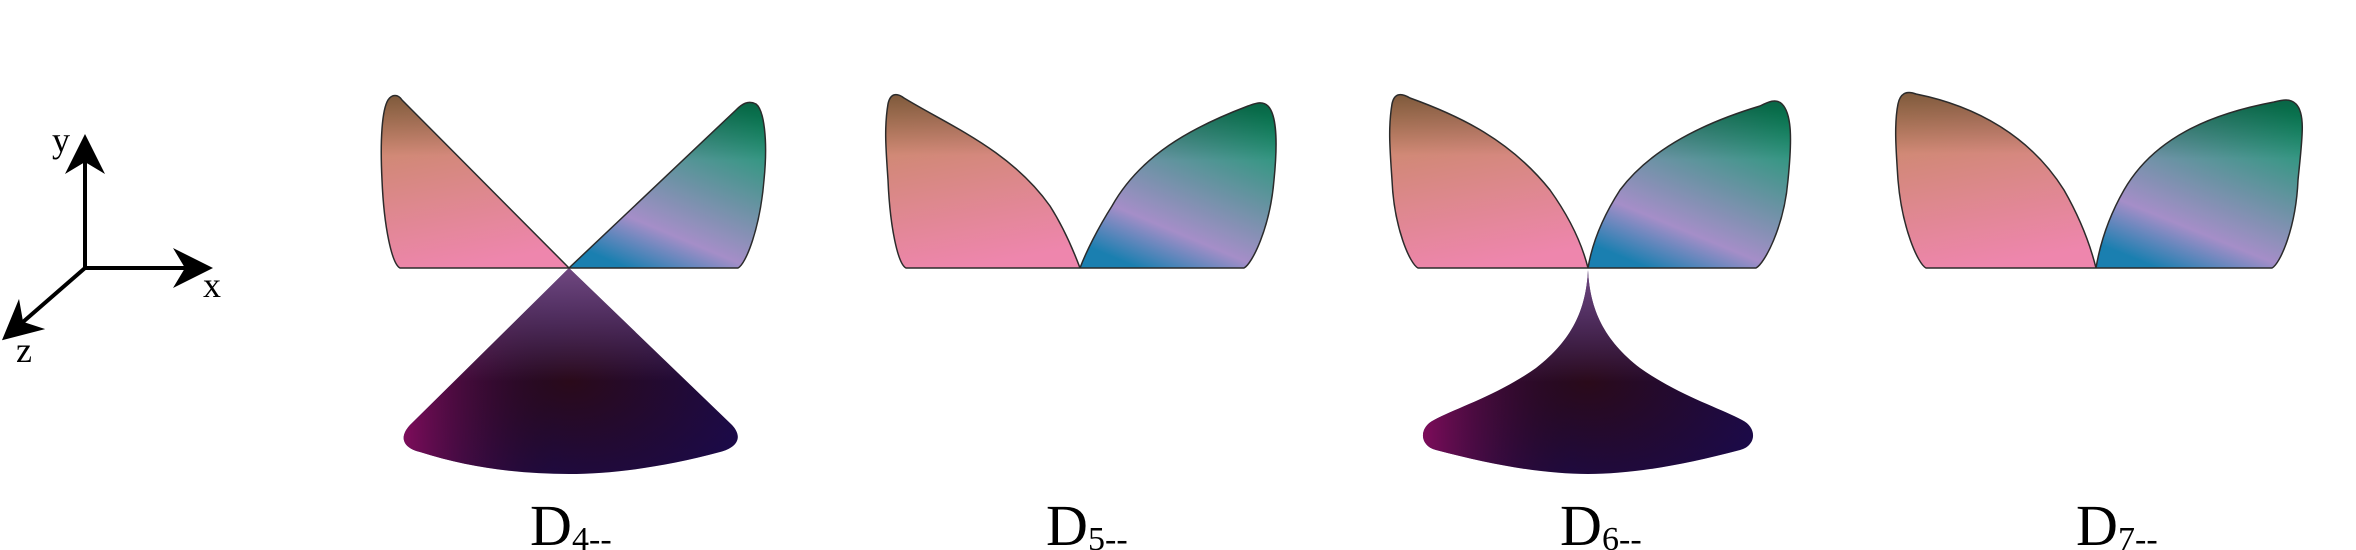 The width and height of the screenshot is (2356, 550). Describe the element at coordinates (111, 245) in the screenshot. I see `axes-indicator: y x z` at that location.